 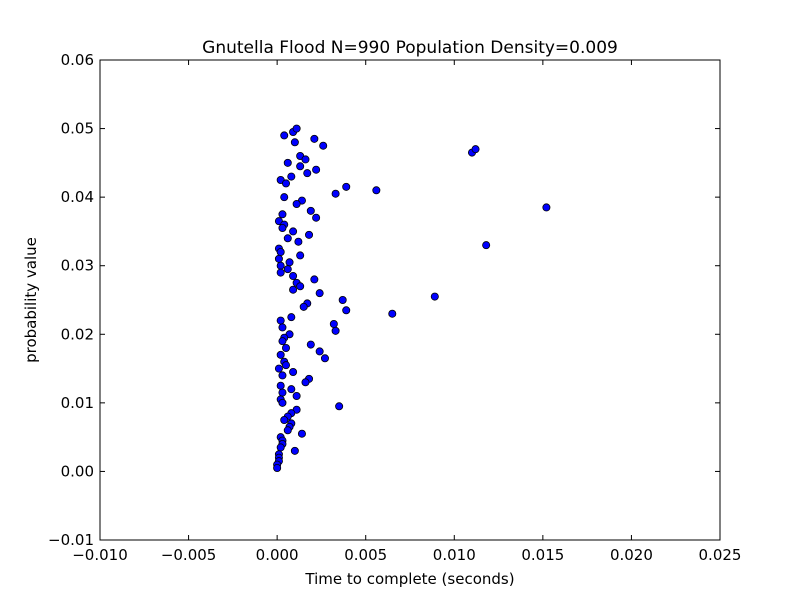 I want to click on x-tick-label: 0.005, so click(x=365, y=555).